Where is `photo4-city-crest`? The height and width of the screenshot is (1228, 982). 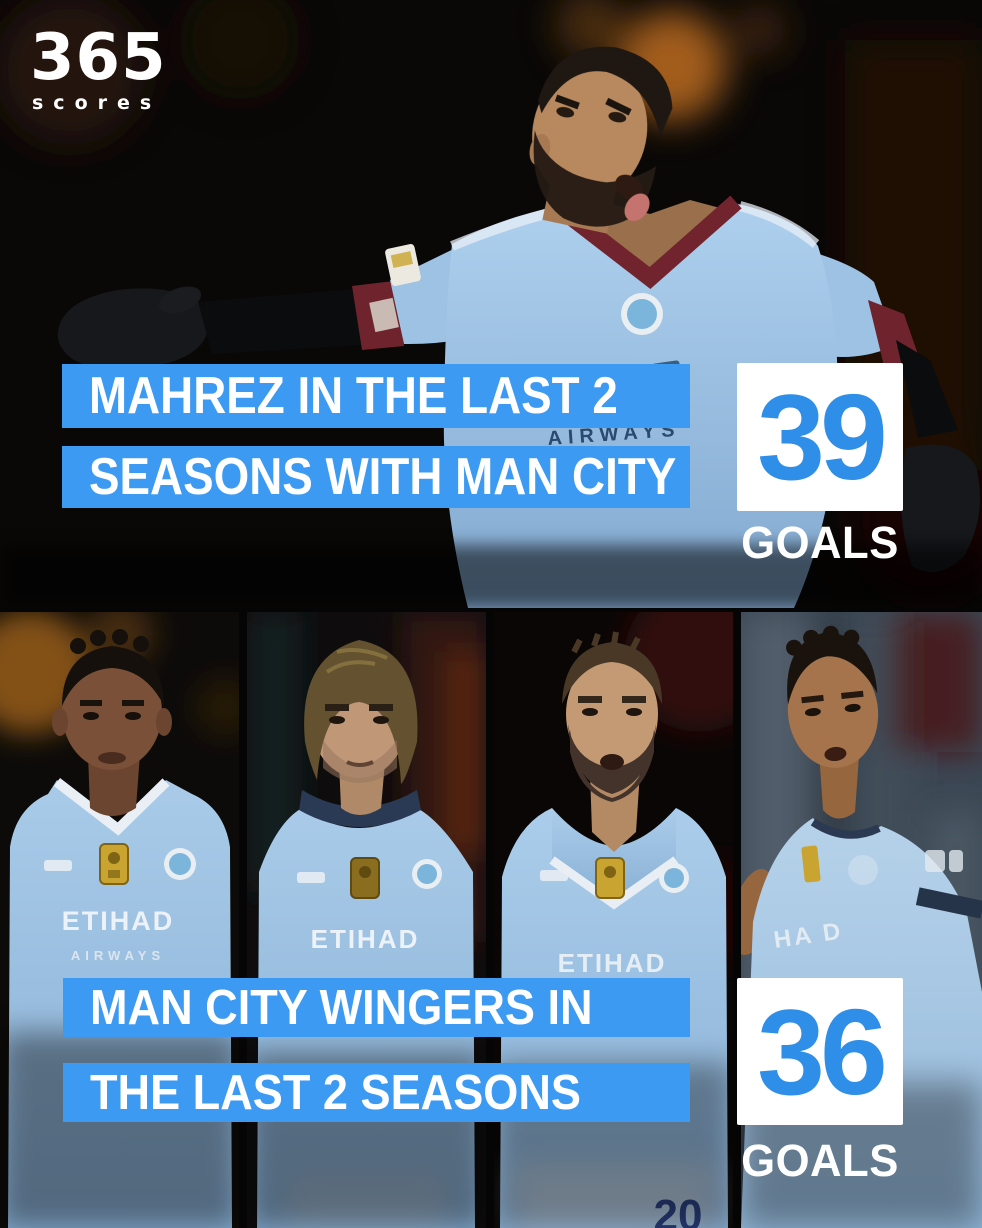 photo4-city-crest is located at coordinates (863, 870).